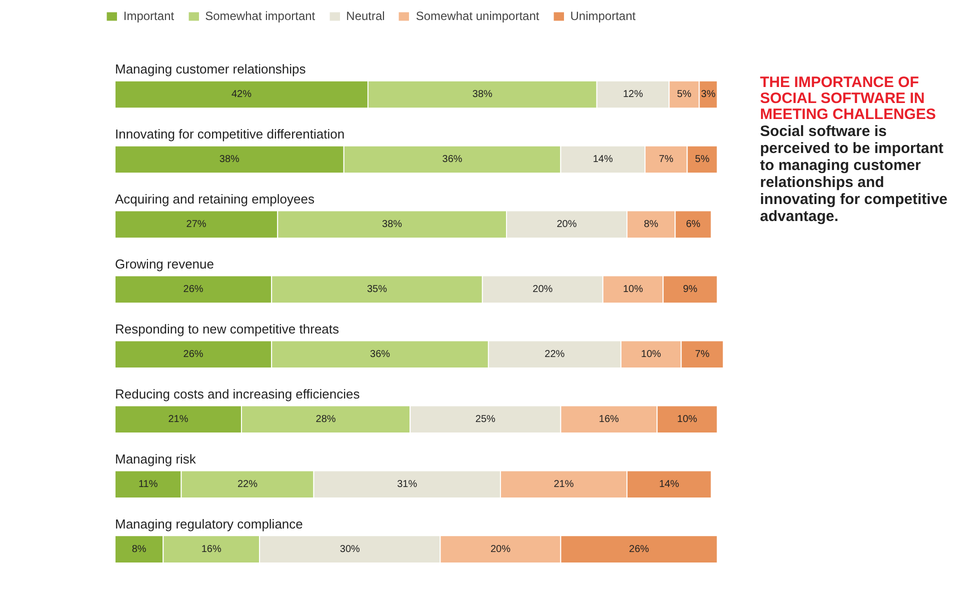 The width and height of the screenshot is (974, 597). What do you see at coordinates (230, 134) in the screenshot?
I see `y-tick-label: Innovating for competitive differentiation` at bounding box center [230, 134].